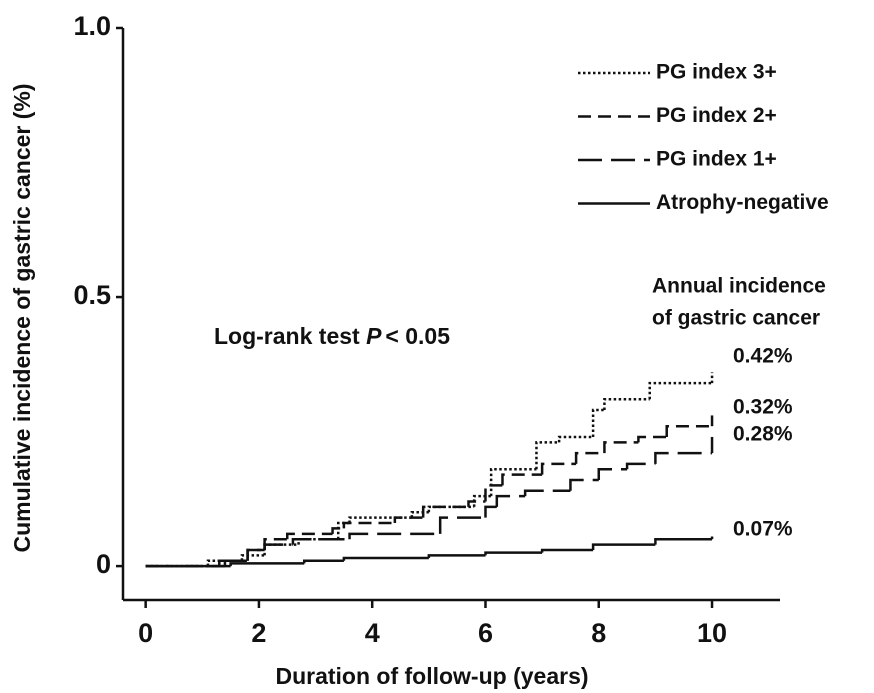 The width and height of the screenshot is (874, 693). I want to click on x-tick-label: 0, so click(145, 633).